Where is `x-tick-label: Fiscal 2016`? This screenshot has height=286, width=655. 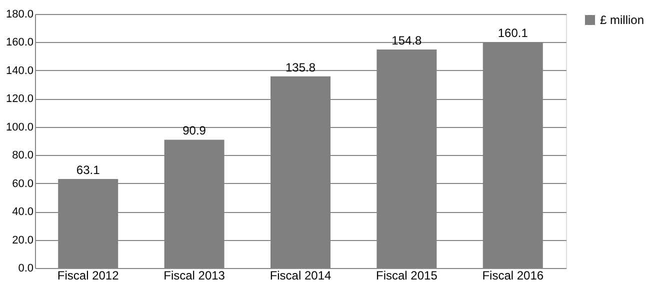 x-tick-label: Fiscal 2016 is located at coordinates (513, 275).